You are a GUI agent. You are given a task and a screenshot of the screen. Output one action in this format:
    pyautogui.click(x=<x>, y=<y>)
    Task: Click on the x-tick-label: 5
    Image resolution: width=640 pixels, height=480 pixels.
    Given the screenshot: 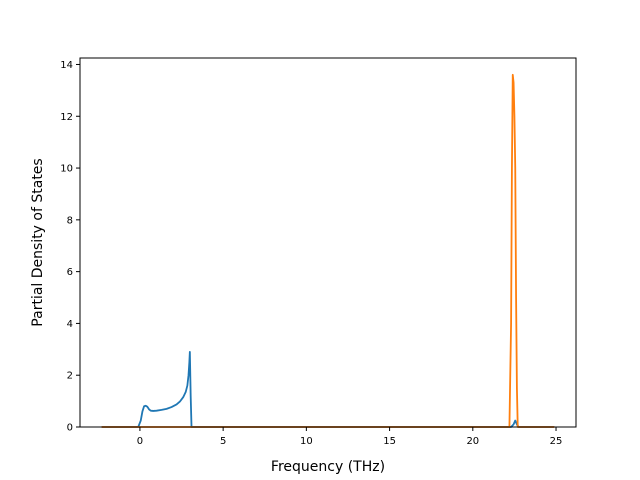 What is the action you would take?
    pyautogui.click(x=223, y=441)
    